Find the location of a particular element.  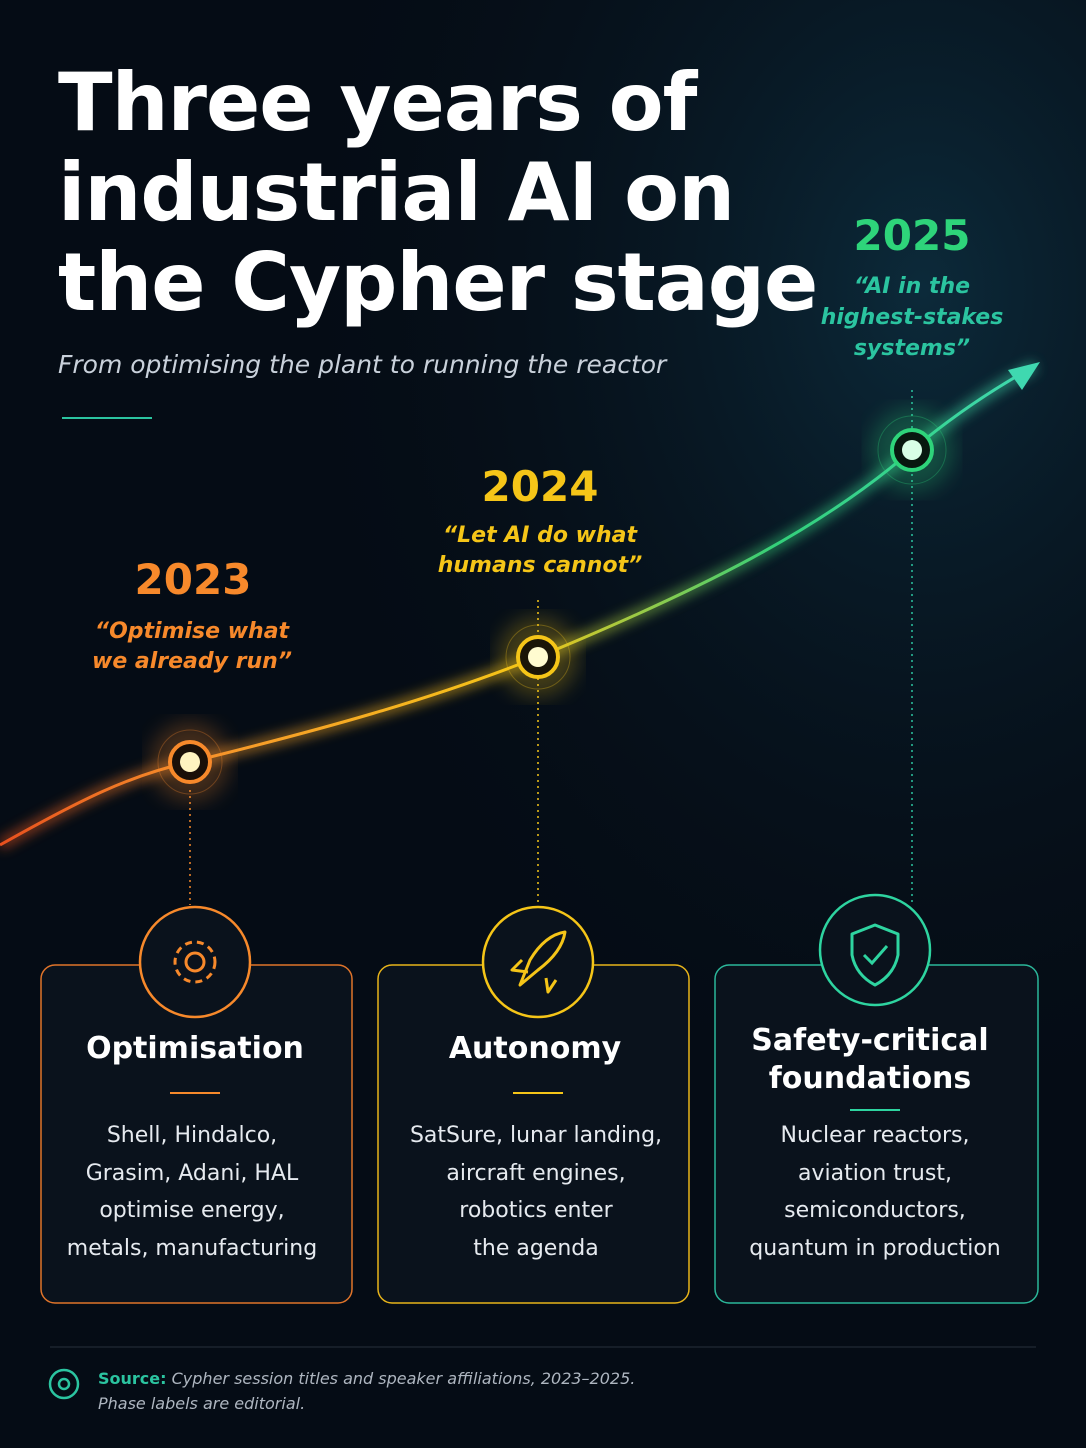

quote-line: “Optimise what is located at coordinates (192, 631).